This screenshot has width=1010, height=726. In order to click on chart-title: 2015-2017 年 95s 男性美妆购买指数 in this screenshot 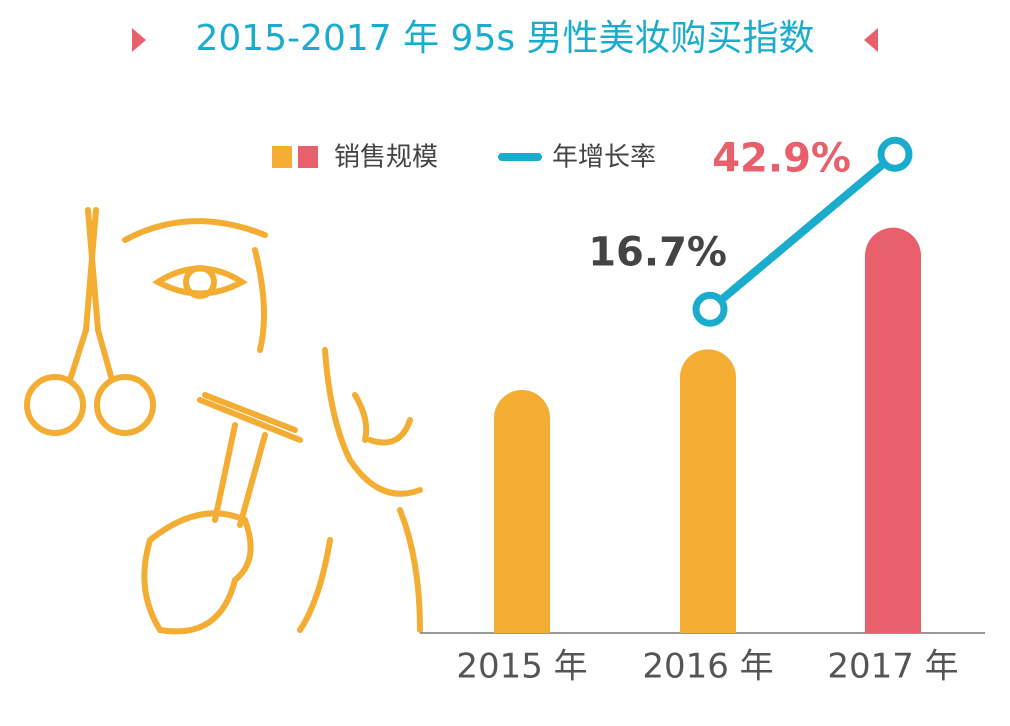, I will do `click(504, 38)`.